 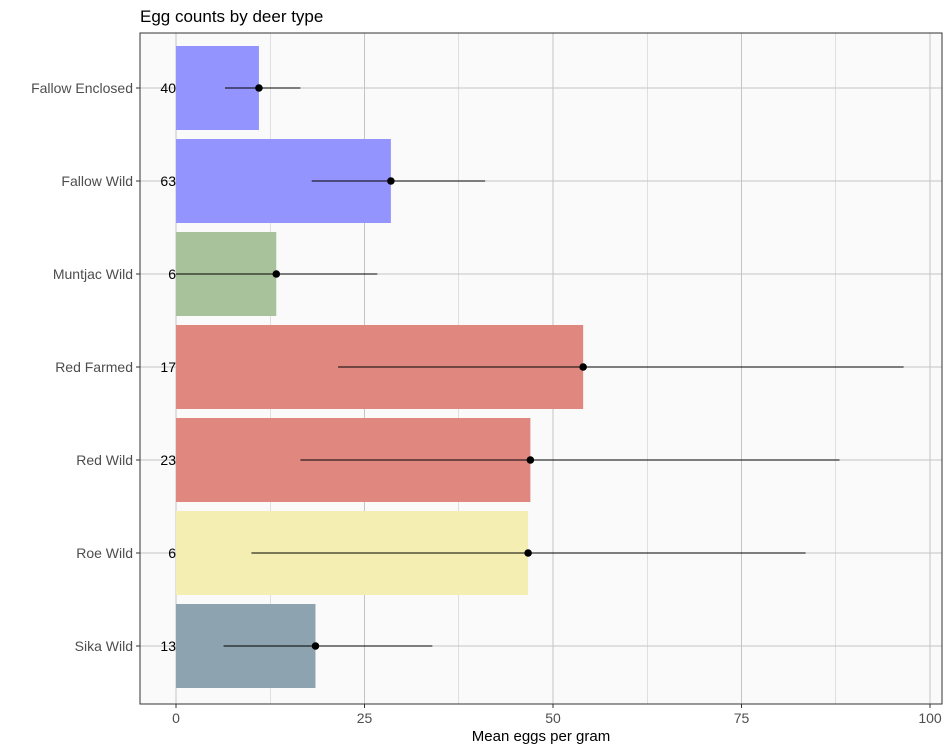 I want to click on count-labels: 40 63 6 17 23 6 13, so click(x=168, y=367).